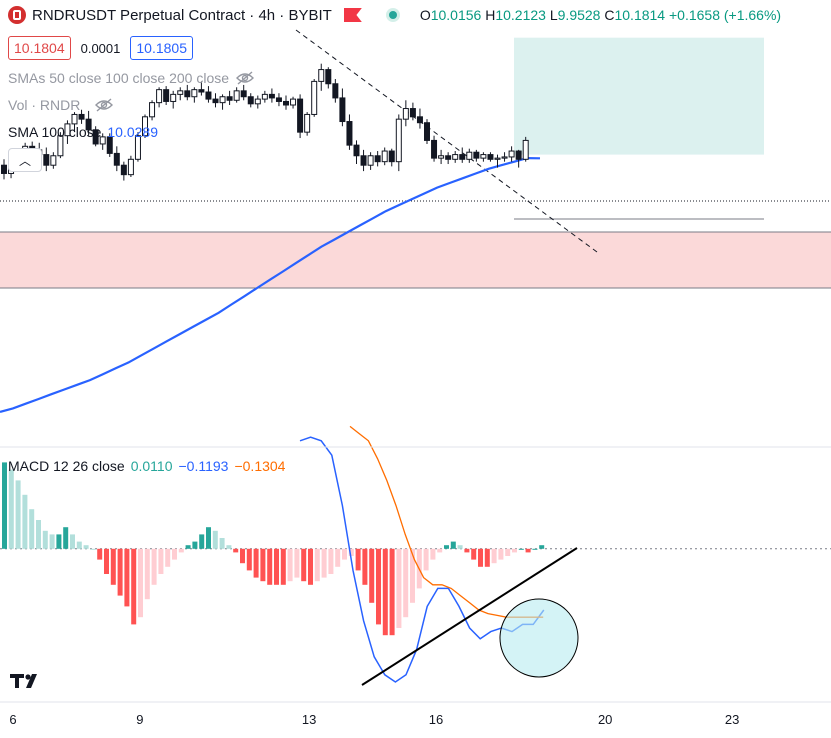 This screenshot has width=831, height=738. I want to click on buy-button: 10.1805, so click(161, 48).